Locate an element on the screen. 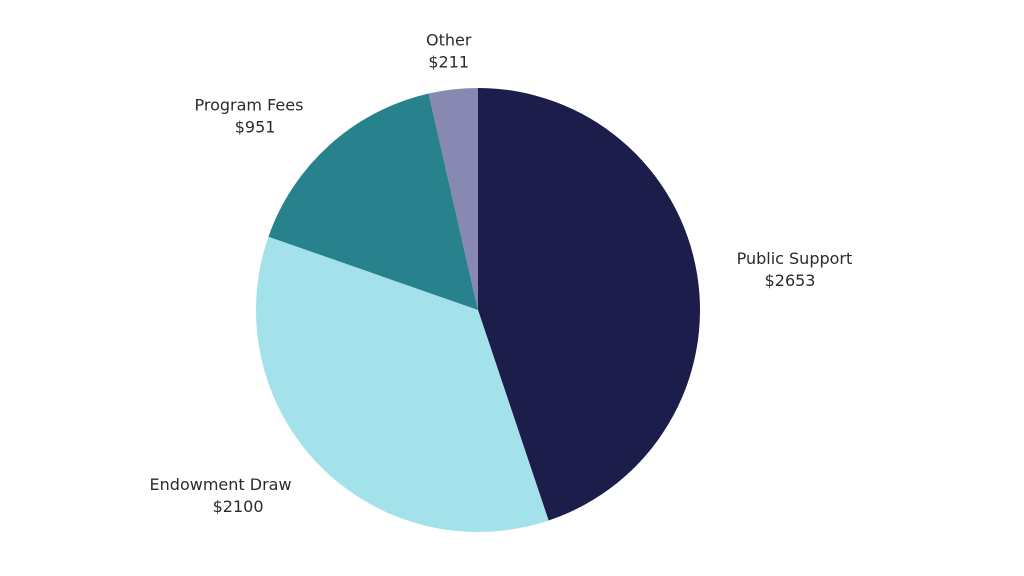 The image size is (1024, 576). pie-label-value: $951 is located at coordinates (255, 127).